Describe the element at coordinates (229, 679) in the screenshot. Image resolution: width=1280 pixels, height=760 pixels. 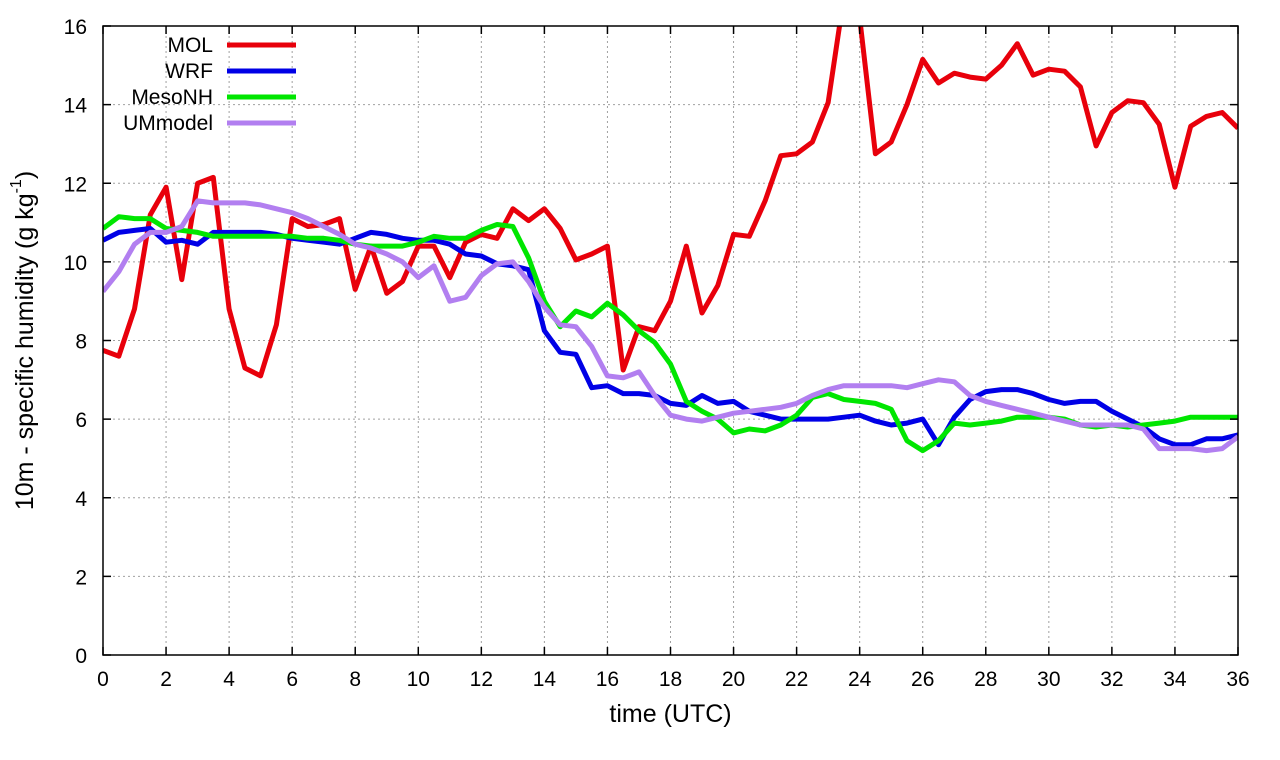
I see `x-tick-label: 4` at that location.